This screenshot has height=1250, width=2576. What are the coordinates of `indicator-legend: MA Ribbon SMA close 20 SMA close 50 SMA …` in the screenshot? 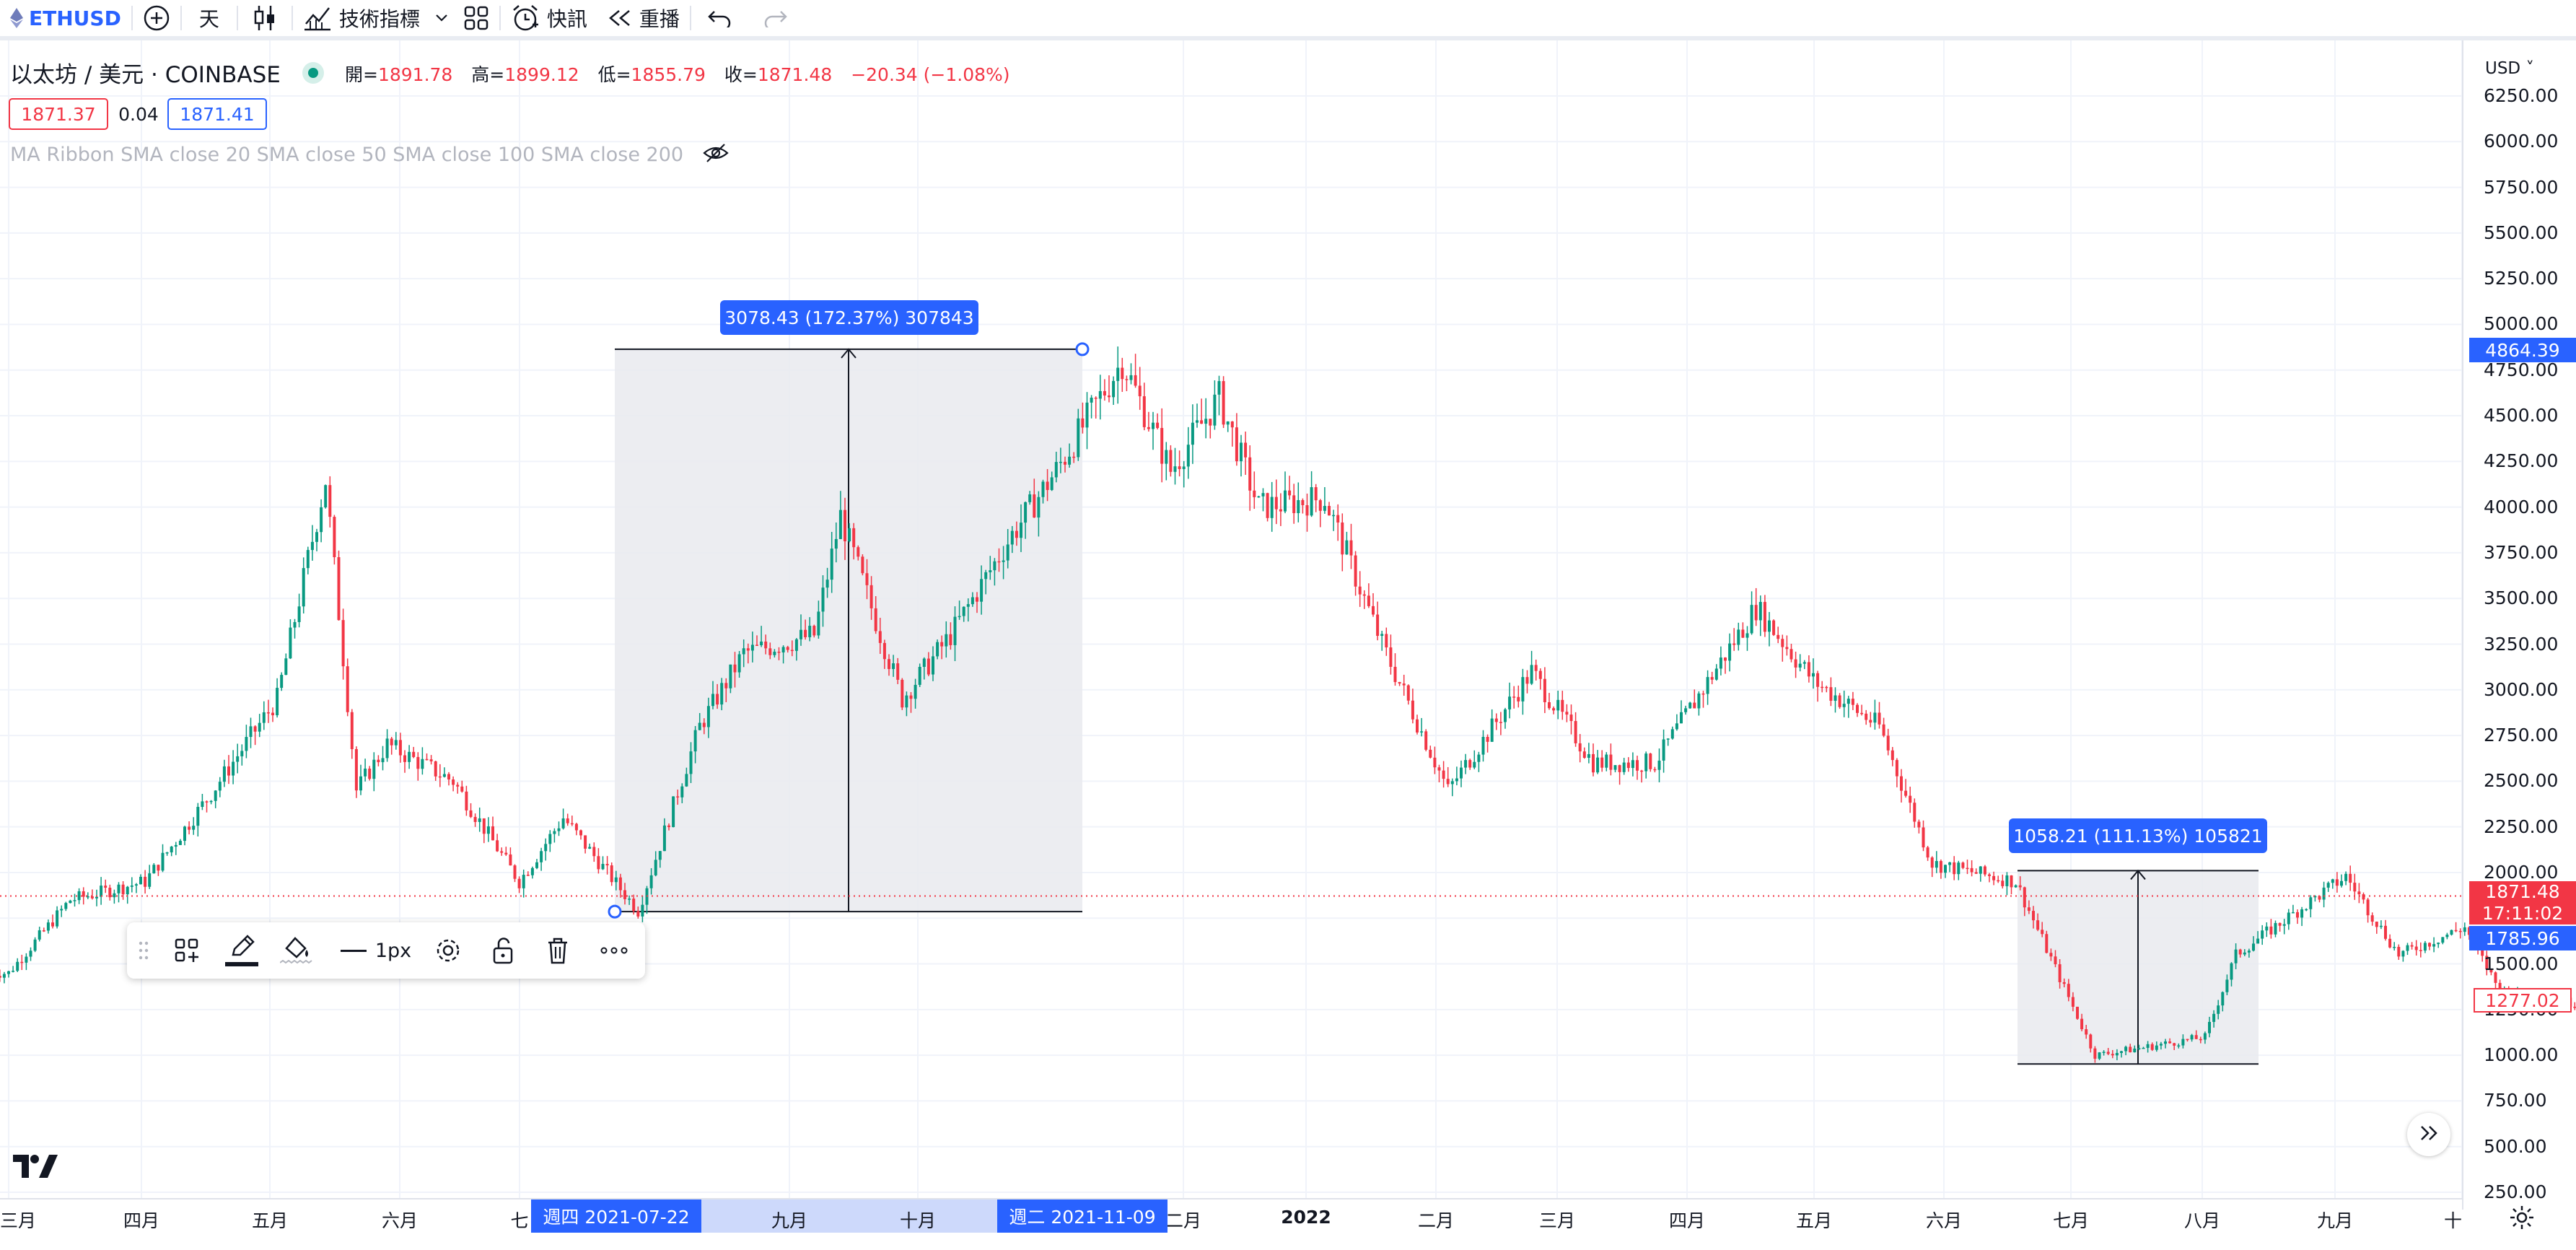 It's located at (369, 155).